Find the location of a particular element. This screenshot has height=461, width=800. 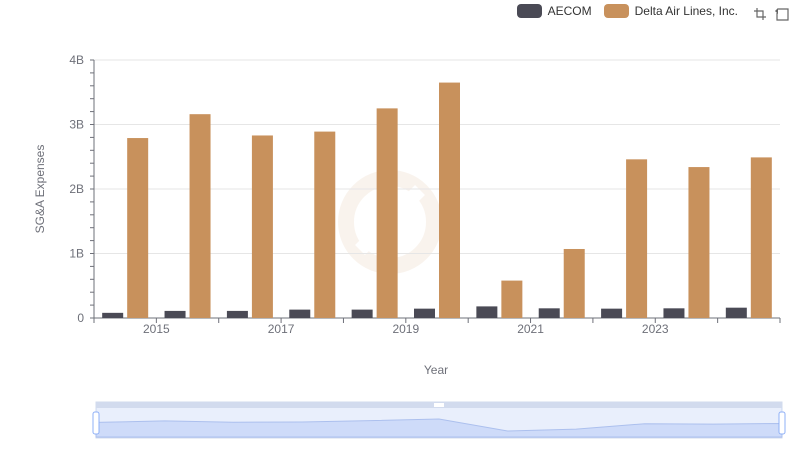

legend-item-delta: Delta Air Lines, Inc. is located at coordinates (670, 11).